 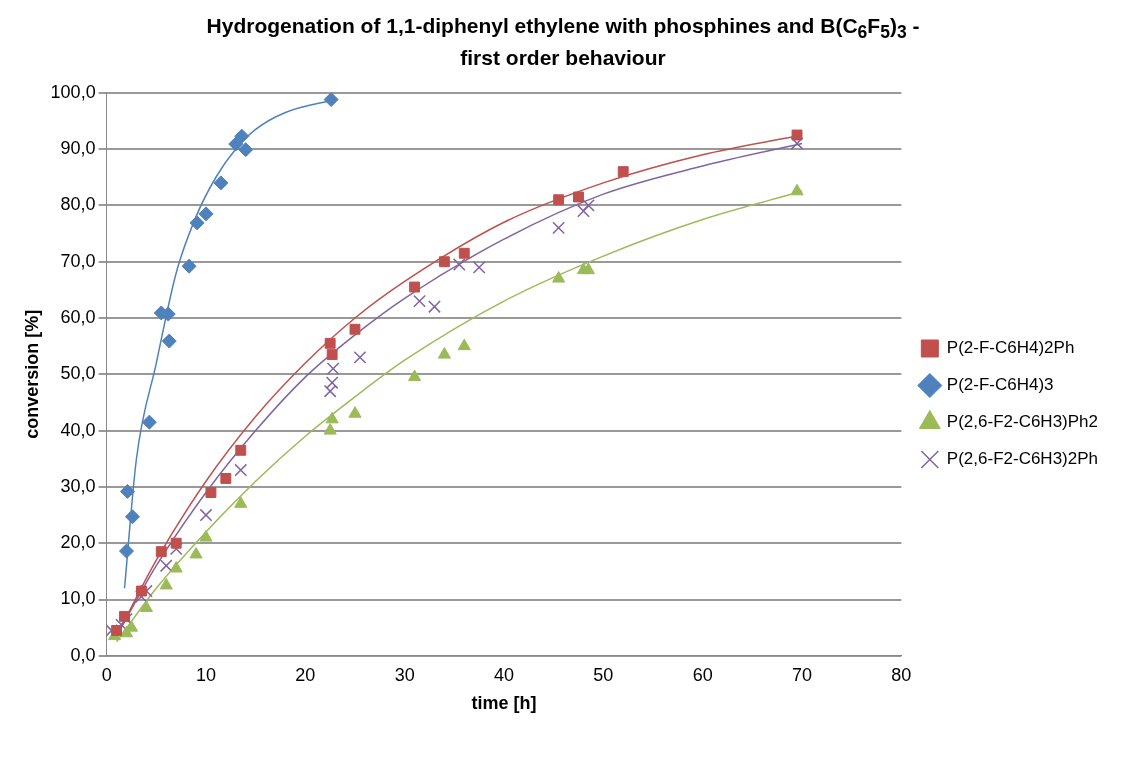 What do you see at coordinates (305, 674) in the screenshot?
I see `x-tick-label: 20` at bounding box center [305, 674].